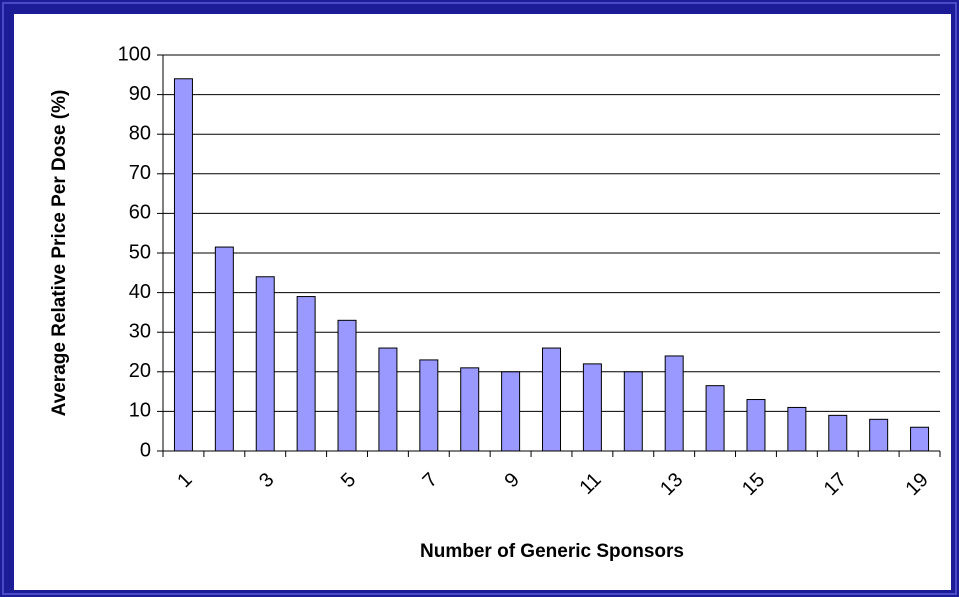  Describe the element at coordinates (552, 551) in the screenshot. I see `x-axis-title: Number of Generic Sponsors` at that location.